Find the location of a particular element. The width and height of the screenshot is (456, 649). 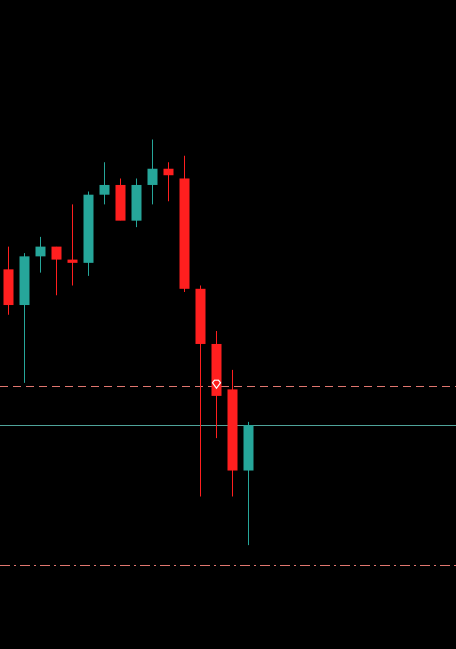

markers-group is located at coordinates (216, 384).